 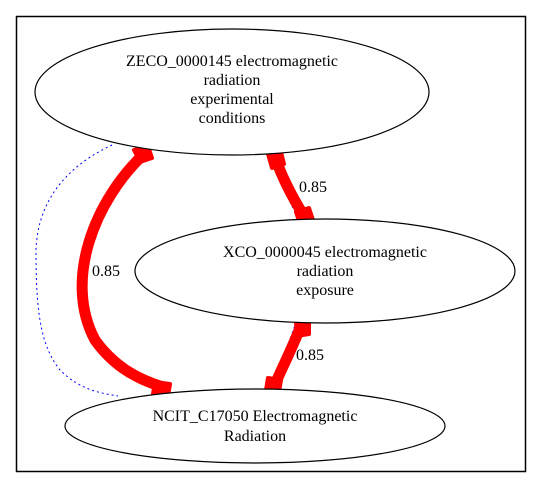 I want to click on edge-weight-xco-ncit: 0.85, so click(x=310, y=355).